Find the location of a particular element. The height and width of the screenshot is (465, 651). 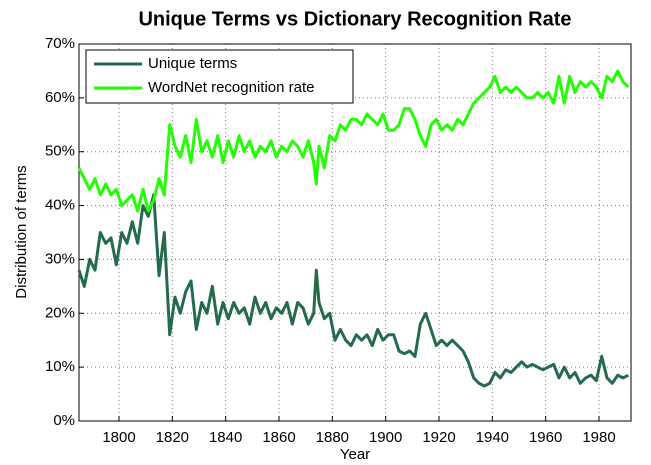

x-tick-label: 1900 is located at coordinates (385, 437).